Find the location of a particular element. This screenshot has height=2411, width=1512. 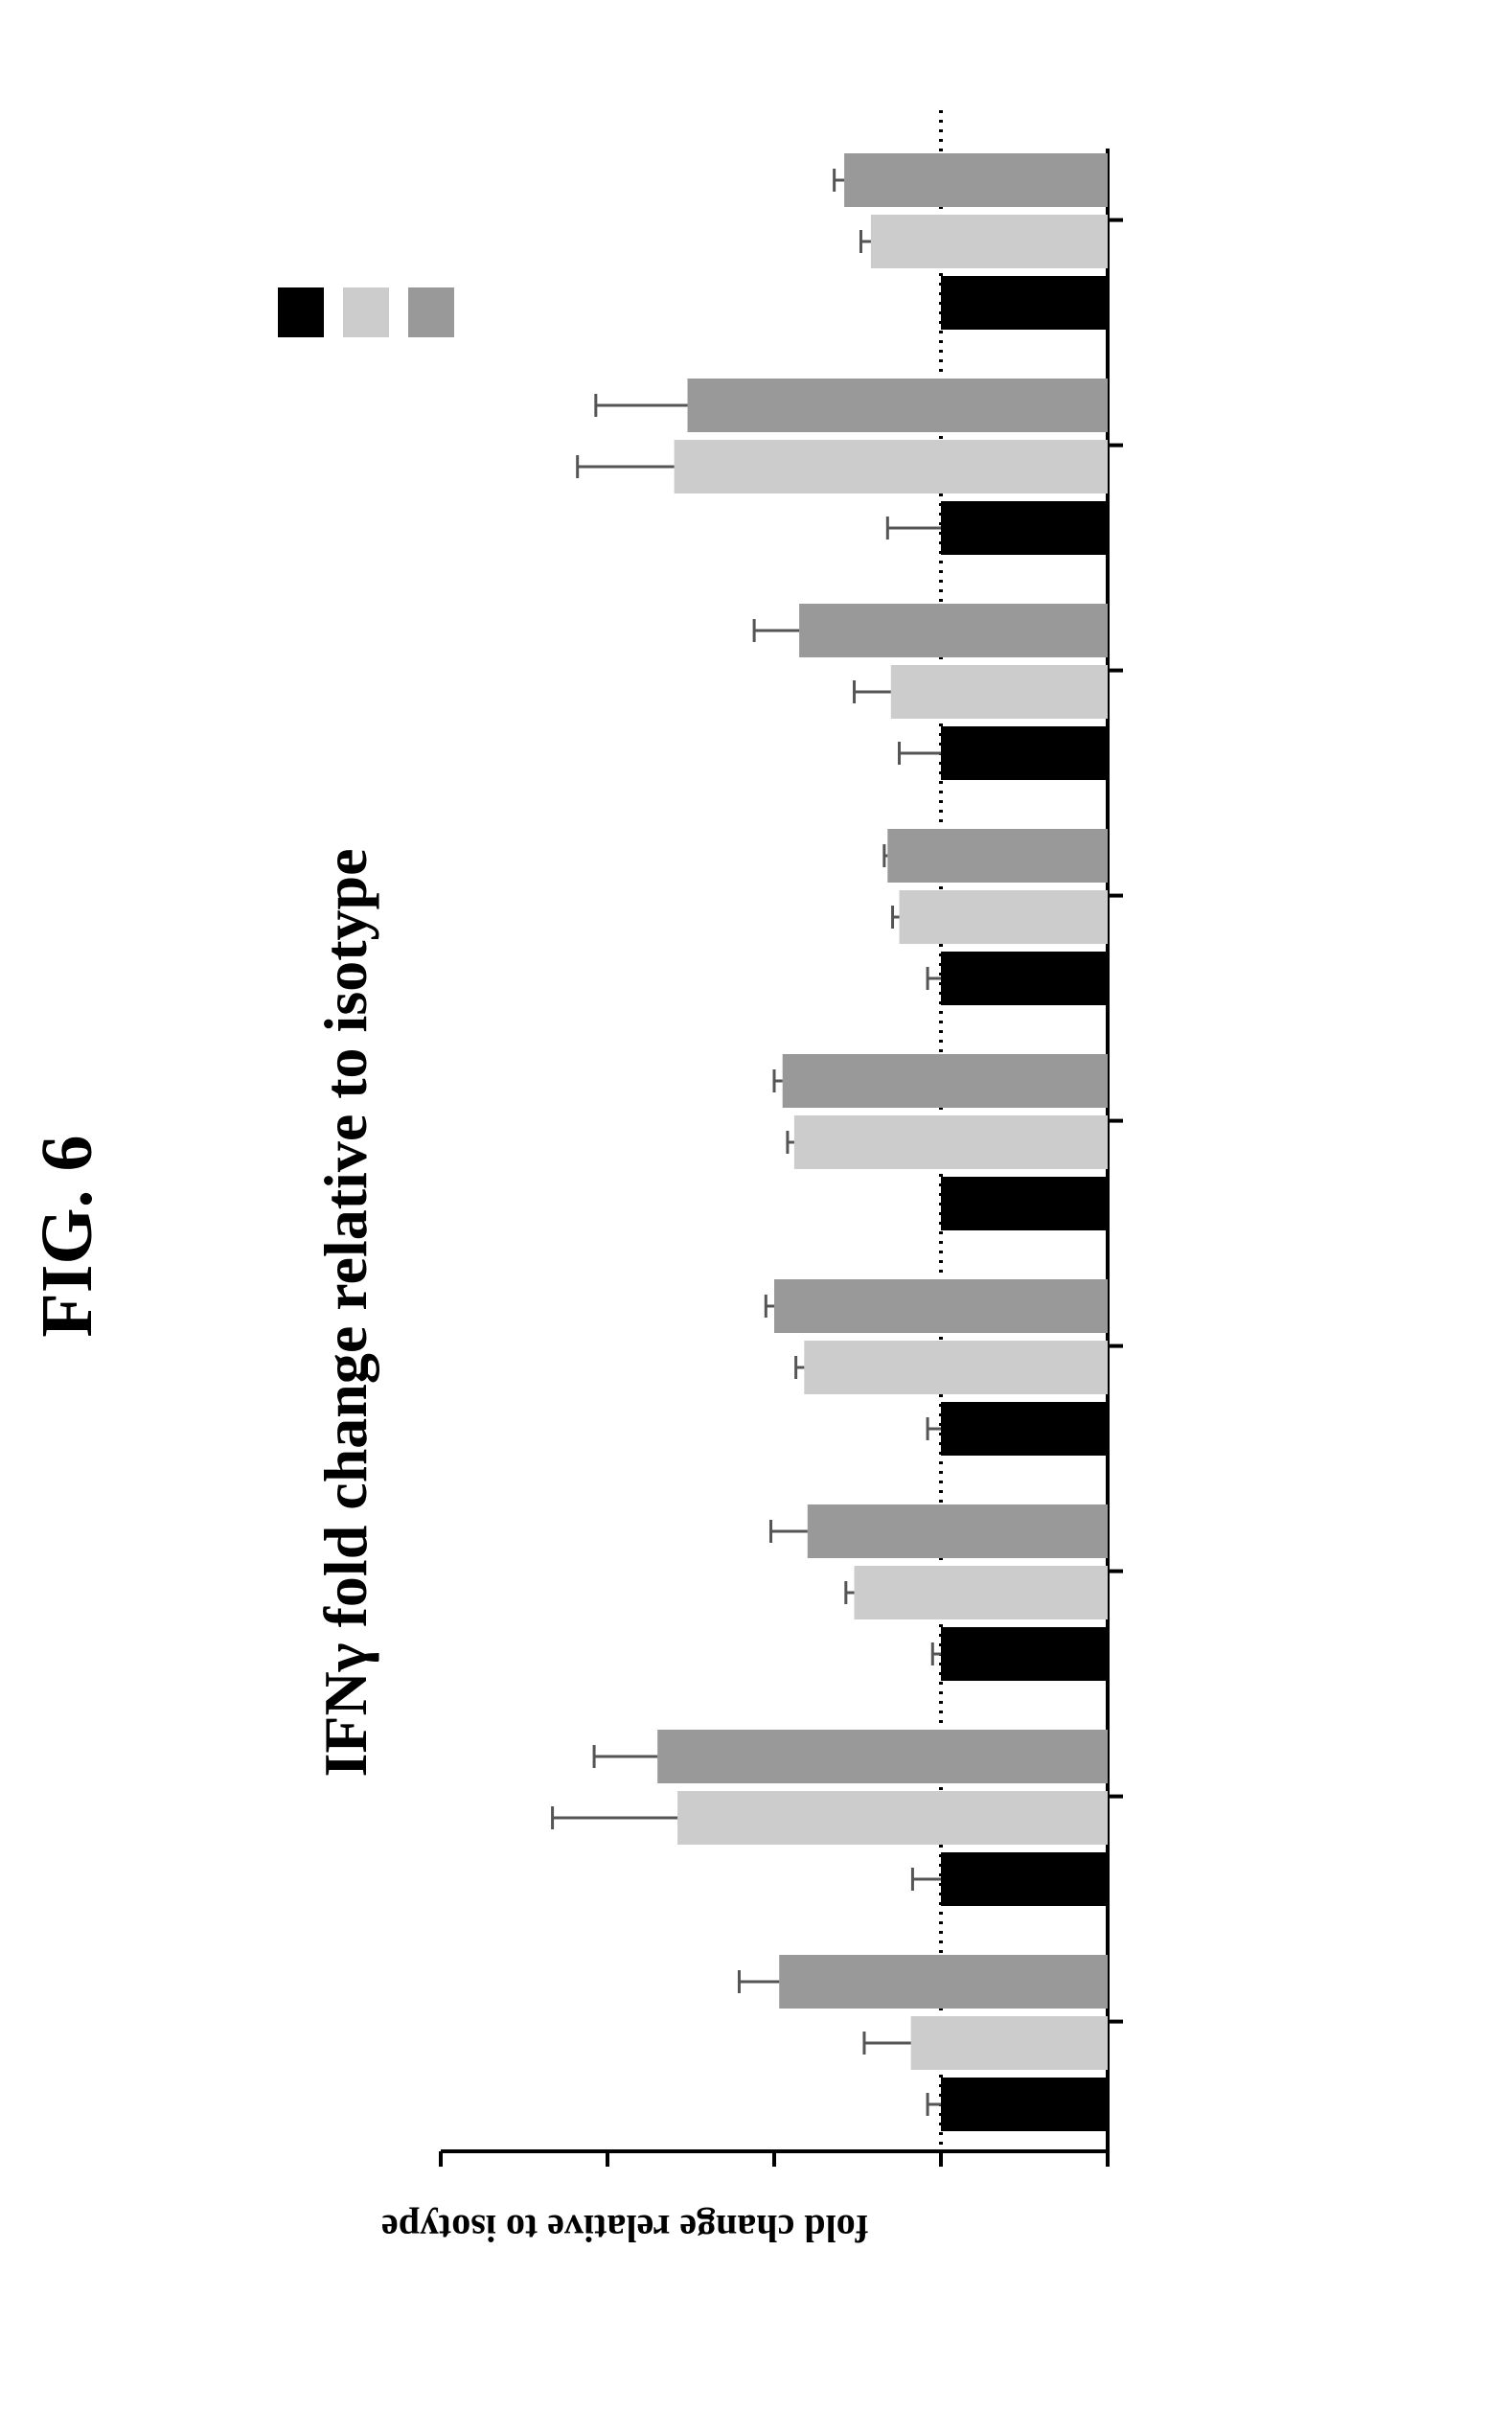

legend is located at coordinates (366, 312).